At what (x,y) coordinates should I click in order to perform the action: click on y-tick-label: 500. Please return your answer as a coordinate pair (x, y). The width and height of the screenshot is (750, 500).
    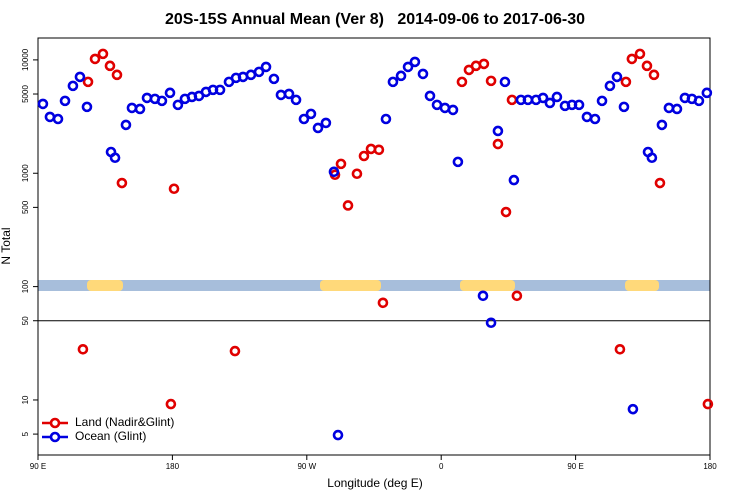
    Looking at the image, I should click on (25, 207).